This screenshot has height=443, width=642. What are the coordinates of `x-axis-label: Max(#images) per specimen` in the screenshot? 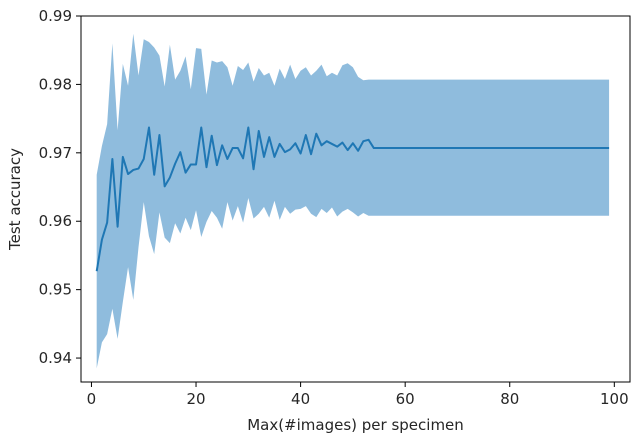 It's located at (355, 425).